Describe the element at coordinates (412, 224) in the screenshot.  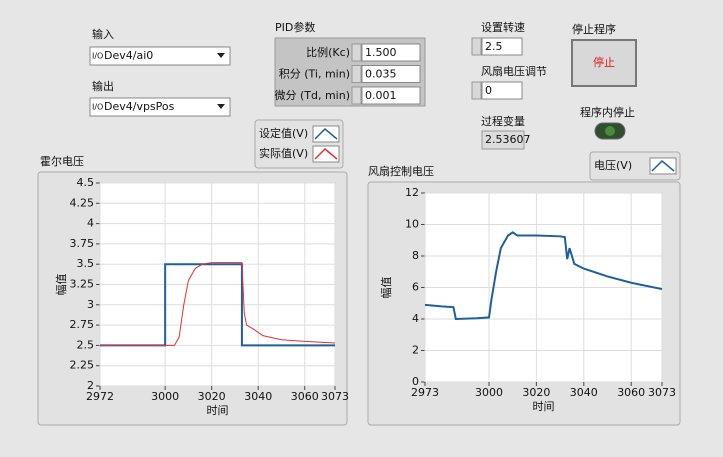
I see `y-tick-label: 10` at that location.